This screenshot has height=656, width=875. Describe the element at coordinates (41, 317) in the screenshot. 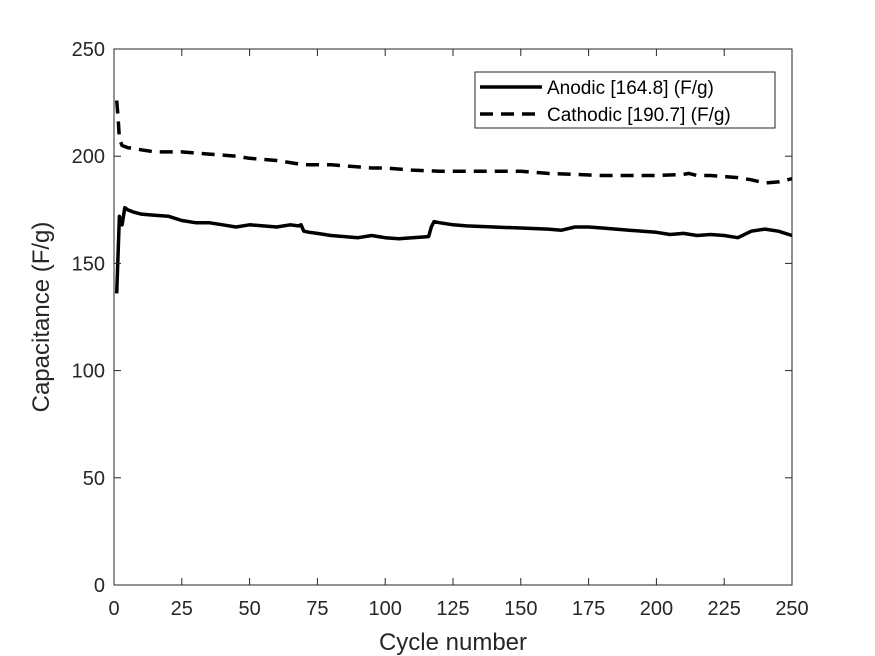

I see `y-axis-label: Capacitance (F/g)` at that location.